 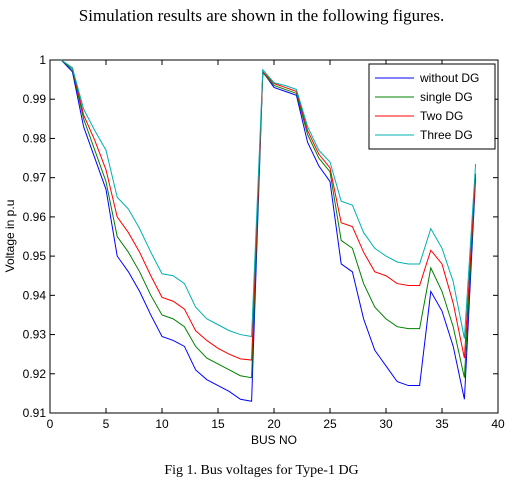 I want to click on x-tick-label: 20, so click(x=274, y=424).